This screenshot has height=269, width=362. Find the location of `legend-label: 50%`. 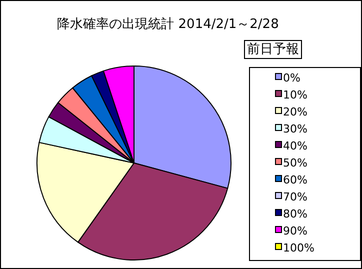

legend-label: 50% is located at coordinates (295, 163).